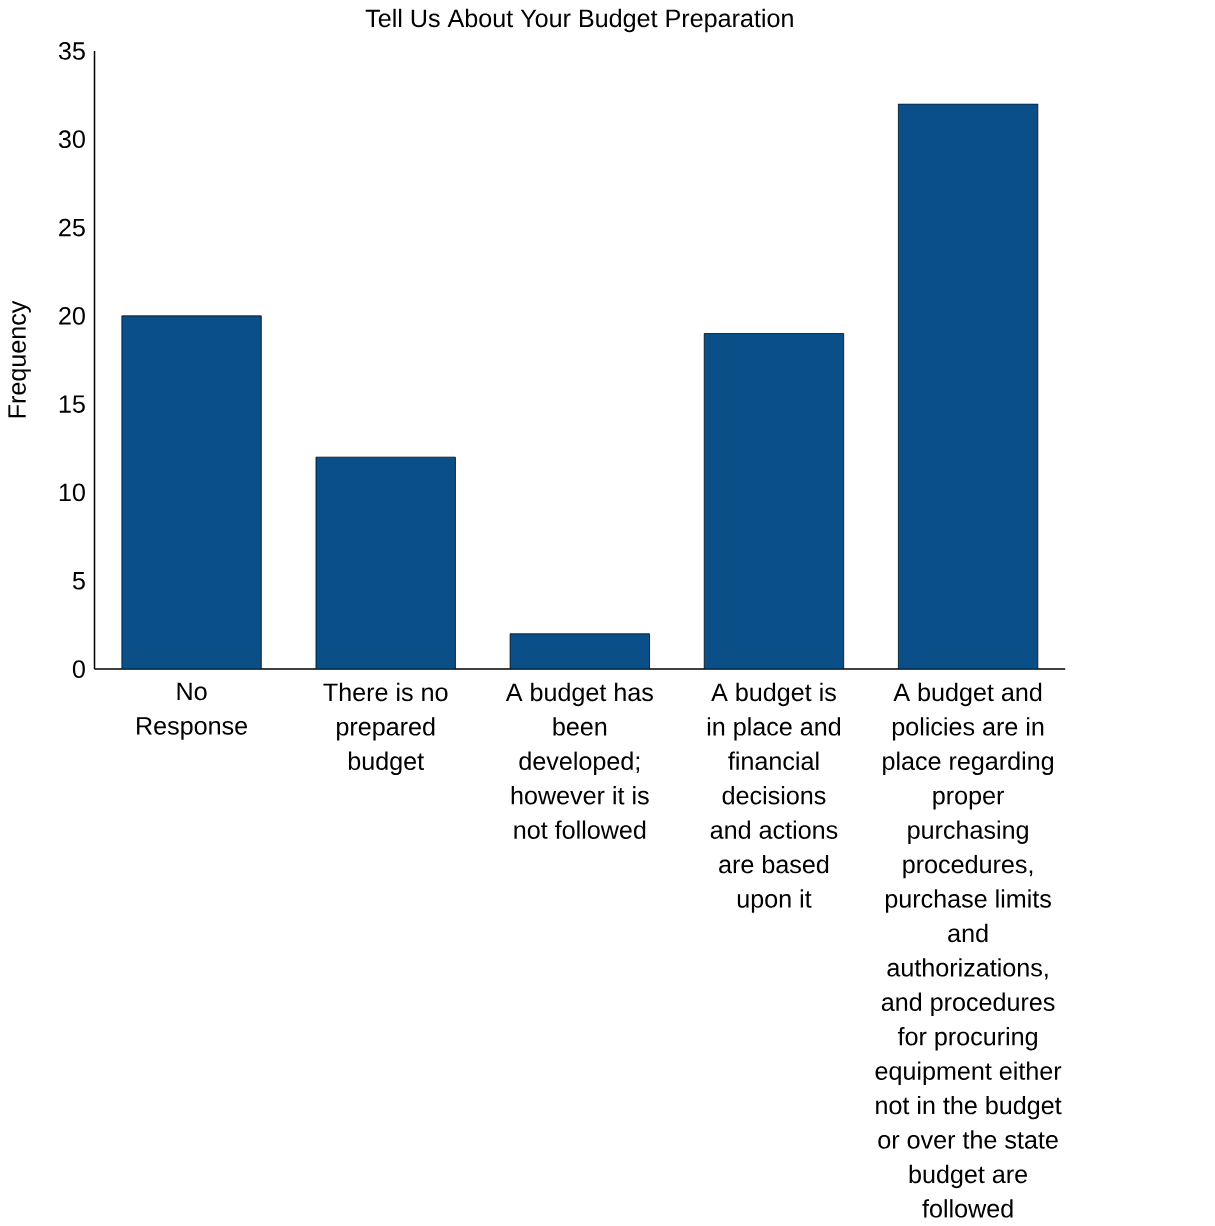  Describe the element at coordinates (71, 139) in the screenshot. I see `y-tick-label: 30` at that location.